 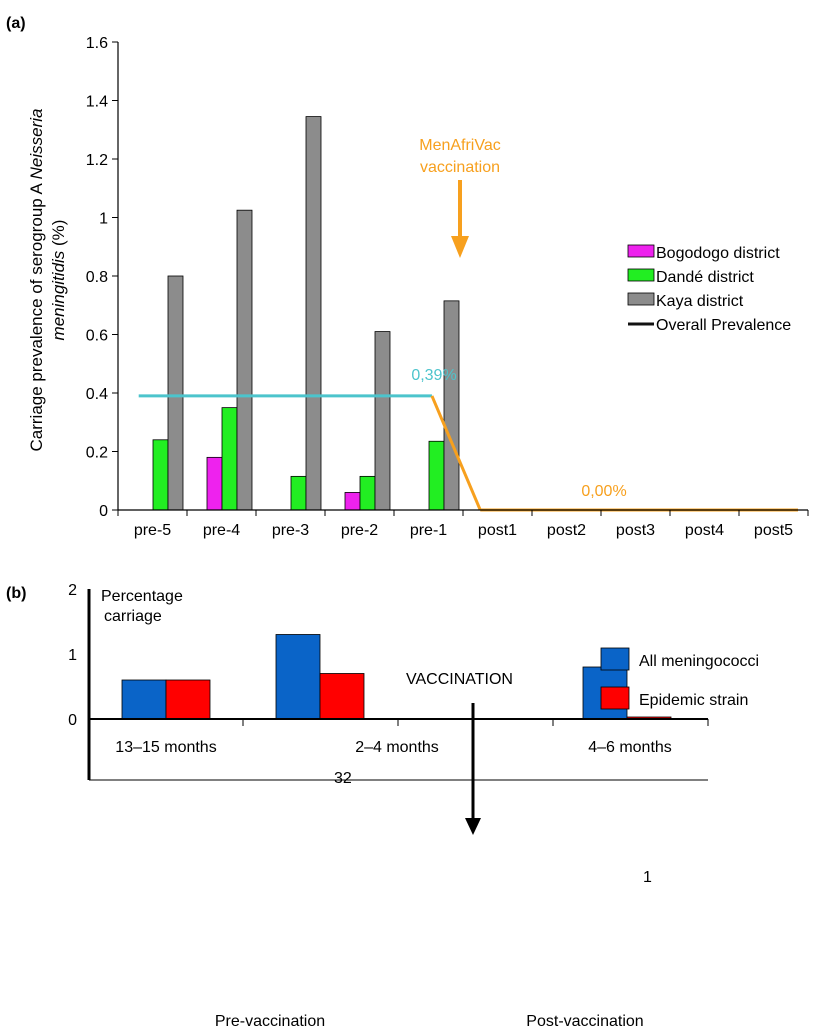 What do you see at coordinates (693, 700) in the screenshot?
I see `legend-label-epidemic-strain: Epidemic strain` at bounding box center [693, 700].